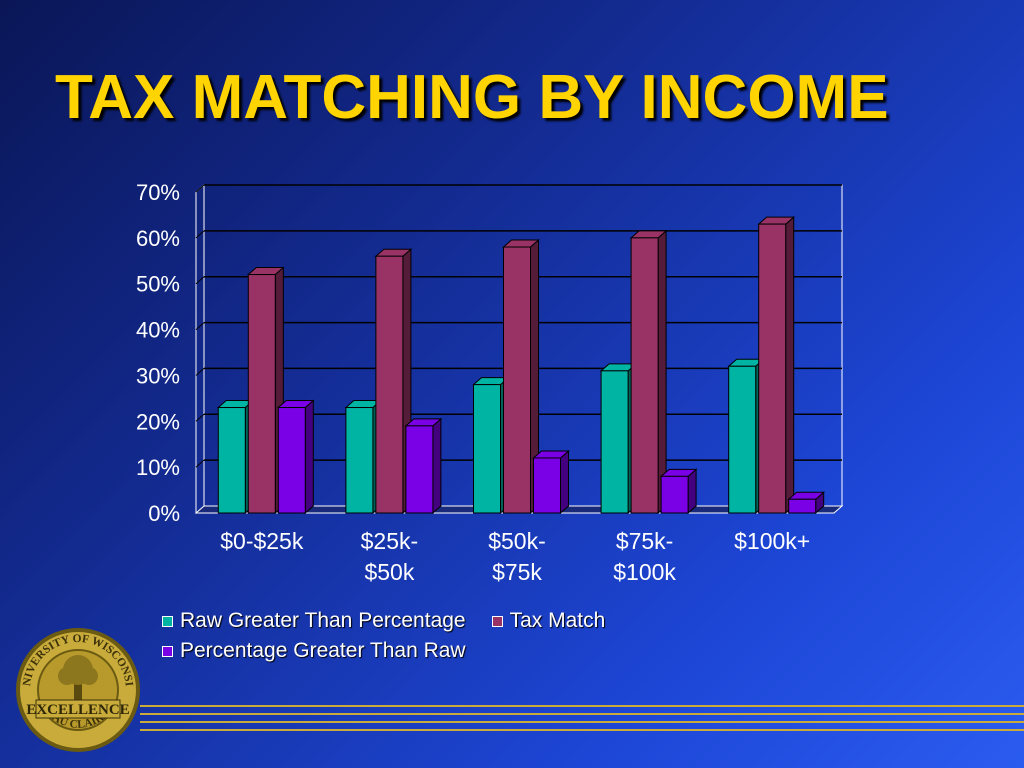 The width and height of the screenshot is (1024, 768). I want to click on legend-item-raw-greater: Raw Greater Than Percentage, so click(314, 621).